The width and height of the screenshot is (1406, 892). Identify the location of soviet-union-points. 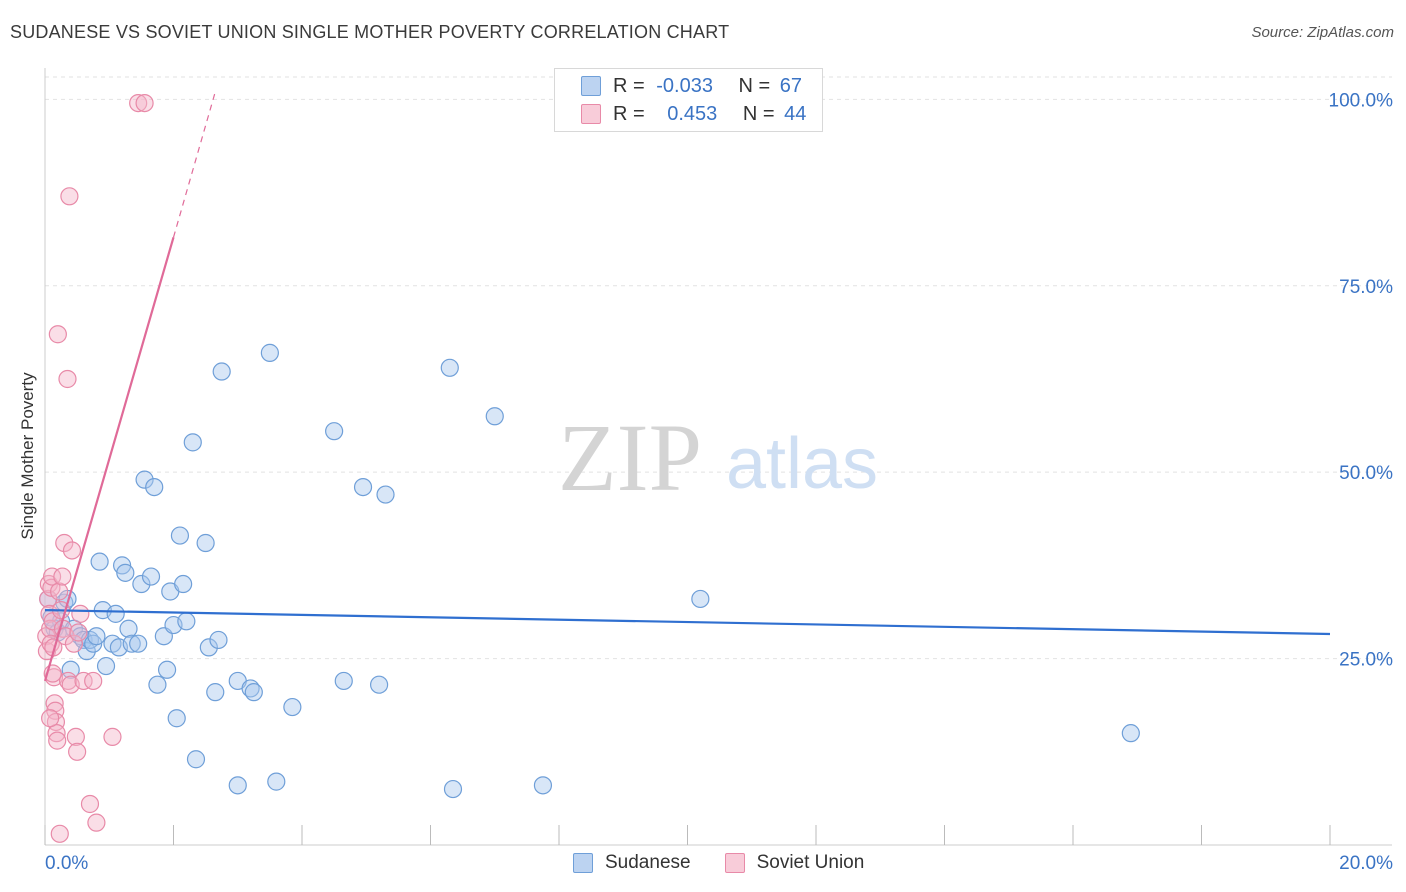
(95, 468).